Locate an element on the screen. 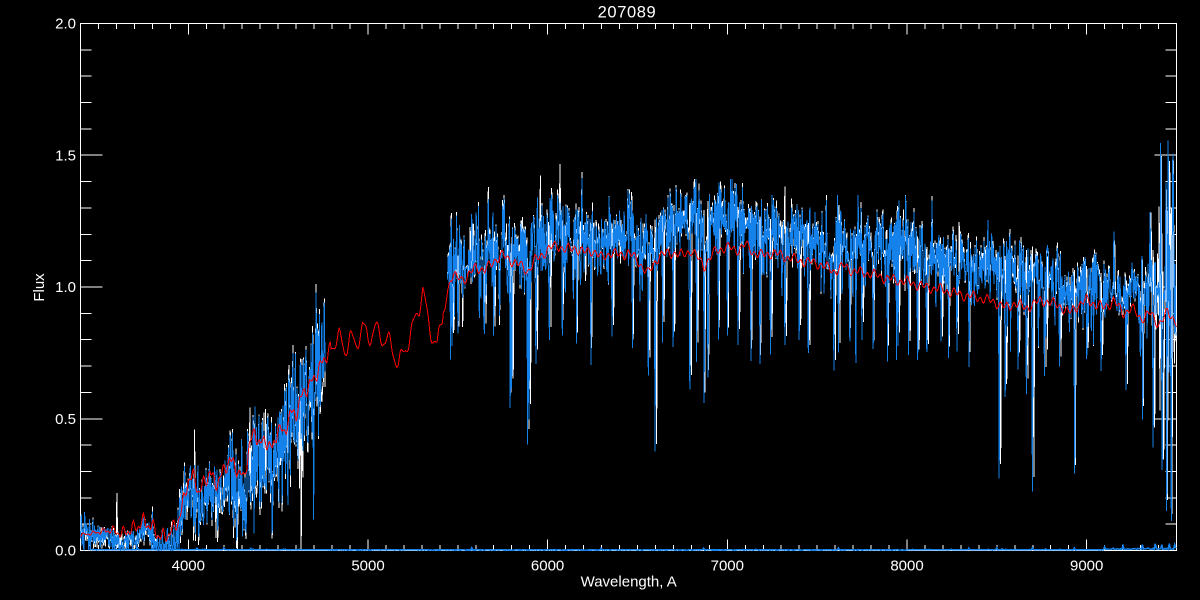 This screenshot has width=1200, height=600. svg-text: 8000 is located at coordinates (906, 566).